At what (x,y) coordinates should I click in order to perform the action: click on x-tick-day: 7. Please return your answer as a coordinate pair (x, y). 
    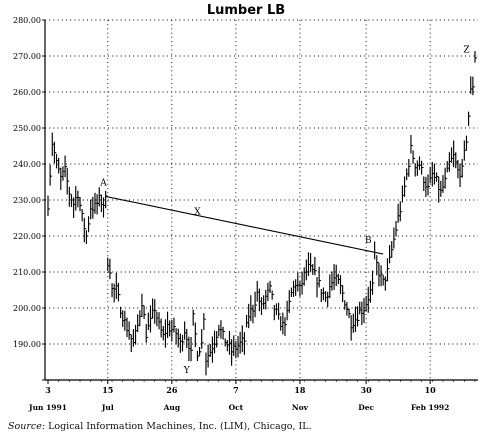
    Looking at the image, I should click on (236, 390).